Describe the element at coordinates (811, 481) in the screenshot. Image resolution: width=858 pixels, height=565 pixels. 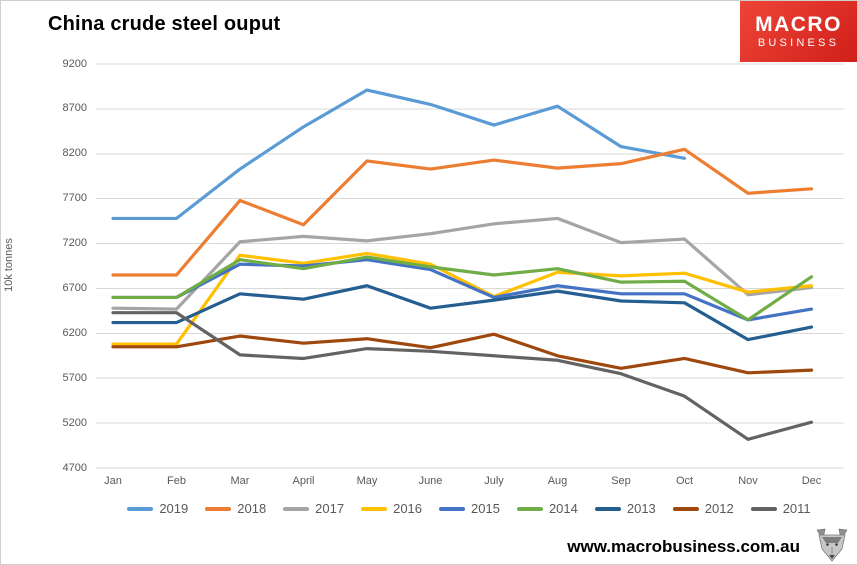
I see `x-tick-label: Dec` at that location.